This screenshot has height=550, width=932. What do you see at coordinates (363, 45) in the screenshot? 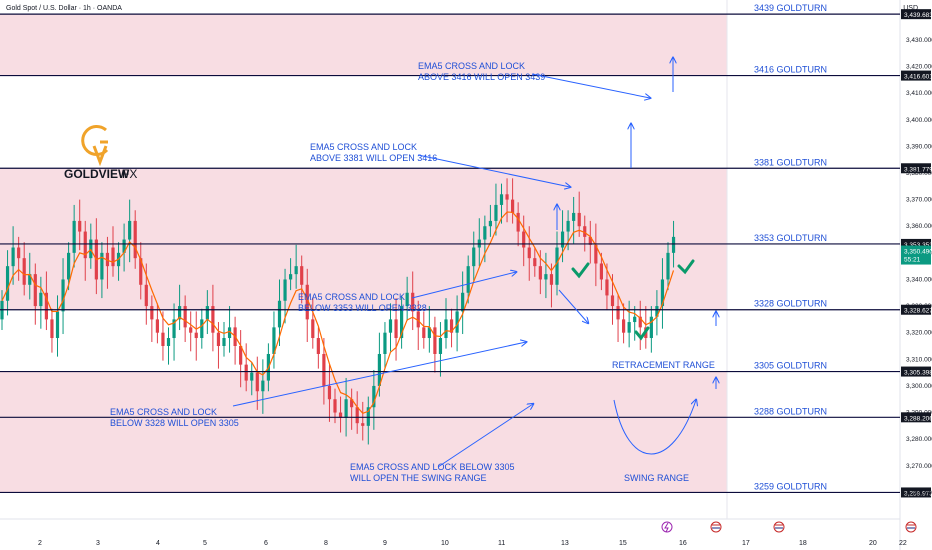
I see `pink-zone` at bounding box center [363, 45].